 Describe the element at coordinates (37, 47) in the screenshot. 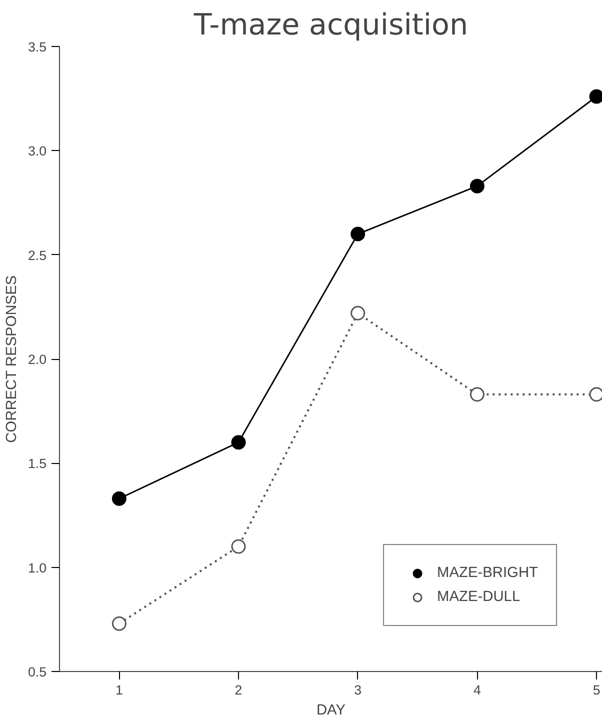

I see `y-tick-label: 3.5` at that location.